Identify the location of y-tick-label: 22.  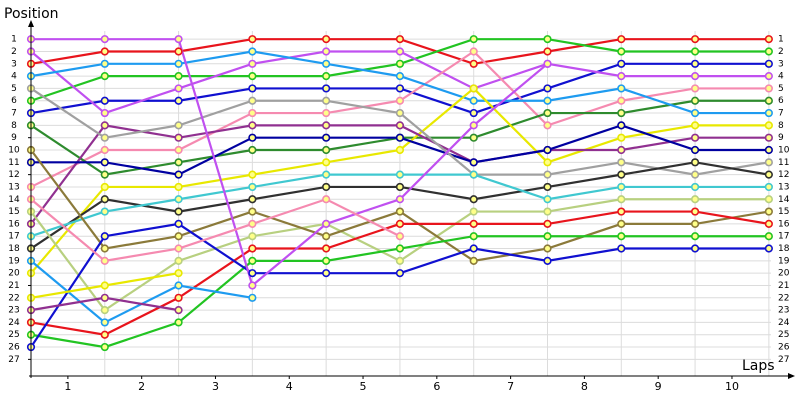
(13, 298).